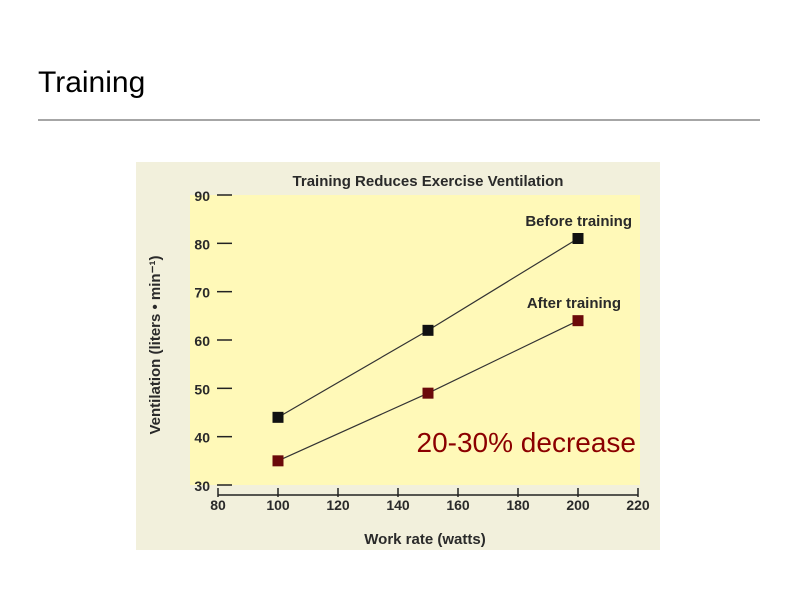 This screenshot has height=600, width=800. Describe the element at coordinates (428, 181) in the screenshot. I see `chart-title: Training Reduces Exercise Ventilation` at that location.